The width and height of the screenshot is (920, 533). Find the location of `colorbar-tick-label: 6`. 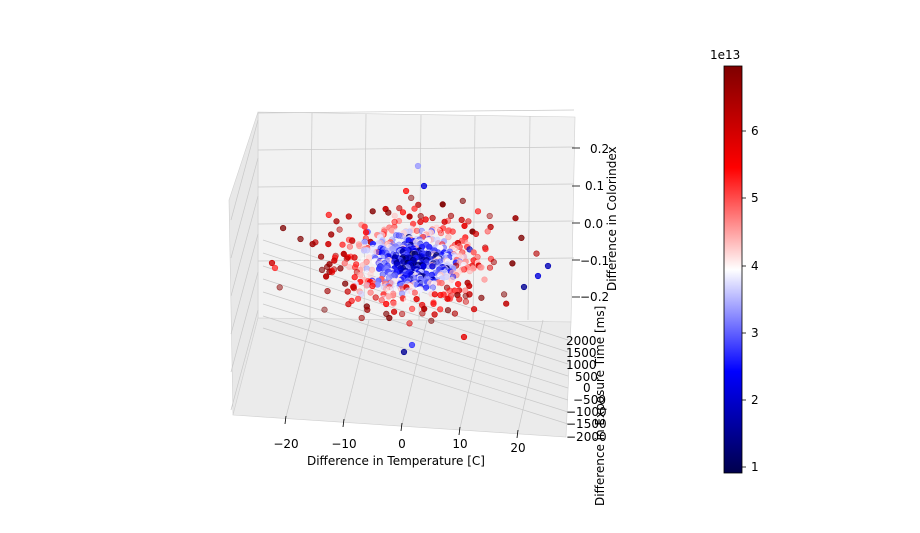

colorbar-tick-label: 6 is located at coordinates (755, 131).